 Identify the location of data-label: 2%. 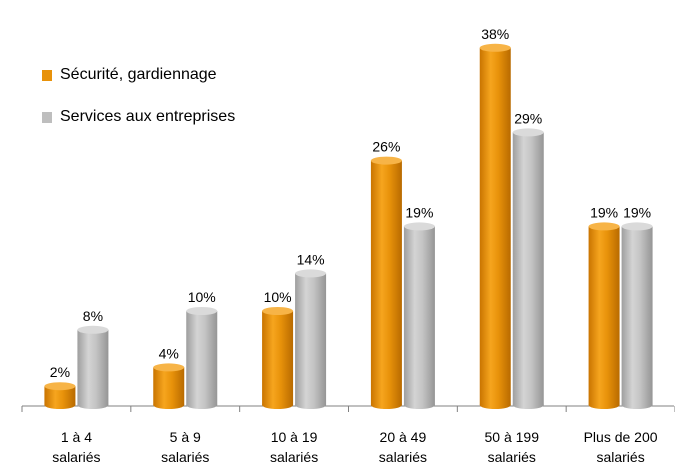
(60, 372).